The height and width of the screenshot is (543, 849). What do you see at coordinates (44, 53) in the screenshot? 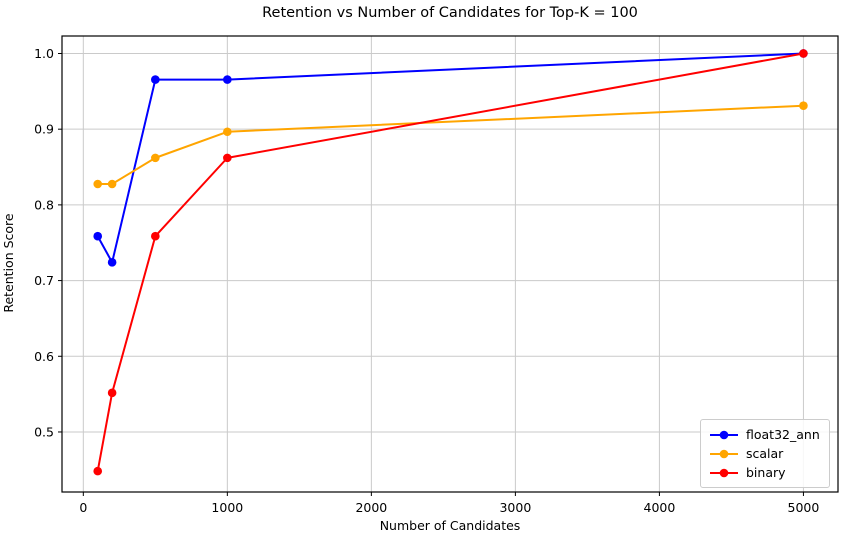
I see `y-tick-label: 1.0` at bounding box center [44, 53].